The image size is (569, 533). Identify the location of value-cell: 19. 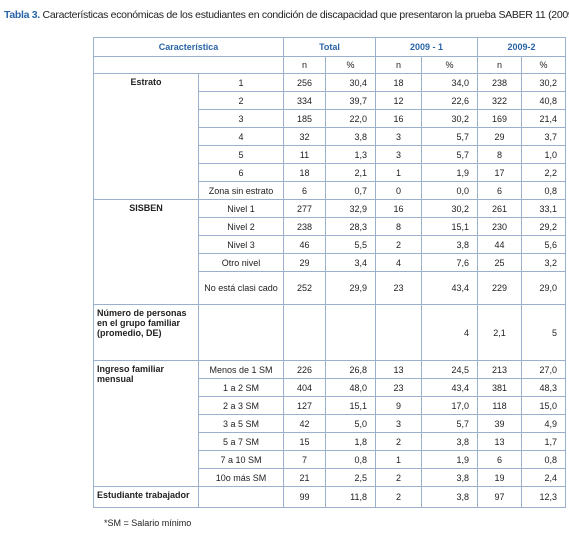
(500, 477).